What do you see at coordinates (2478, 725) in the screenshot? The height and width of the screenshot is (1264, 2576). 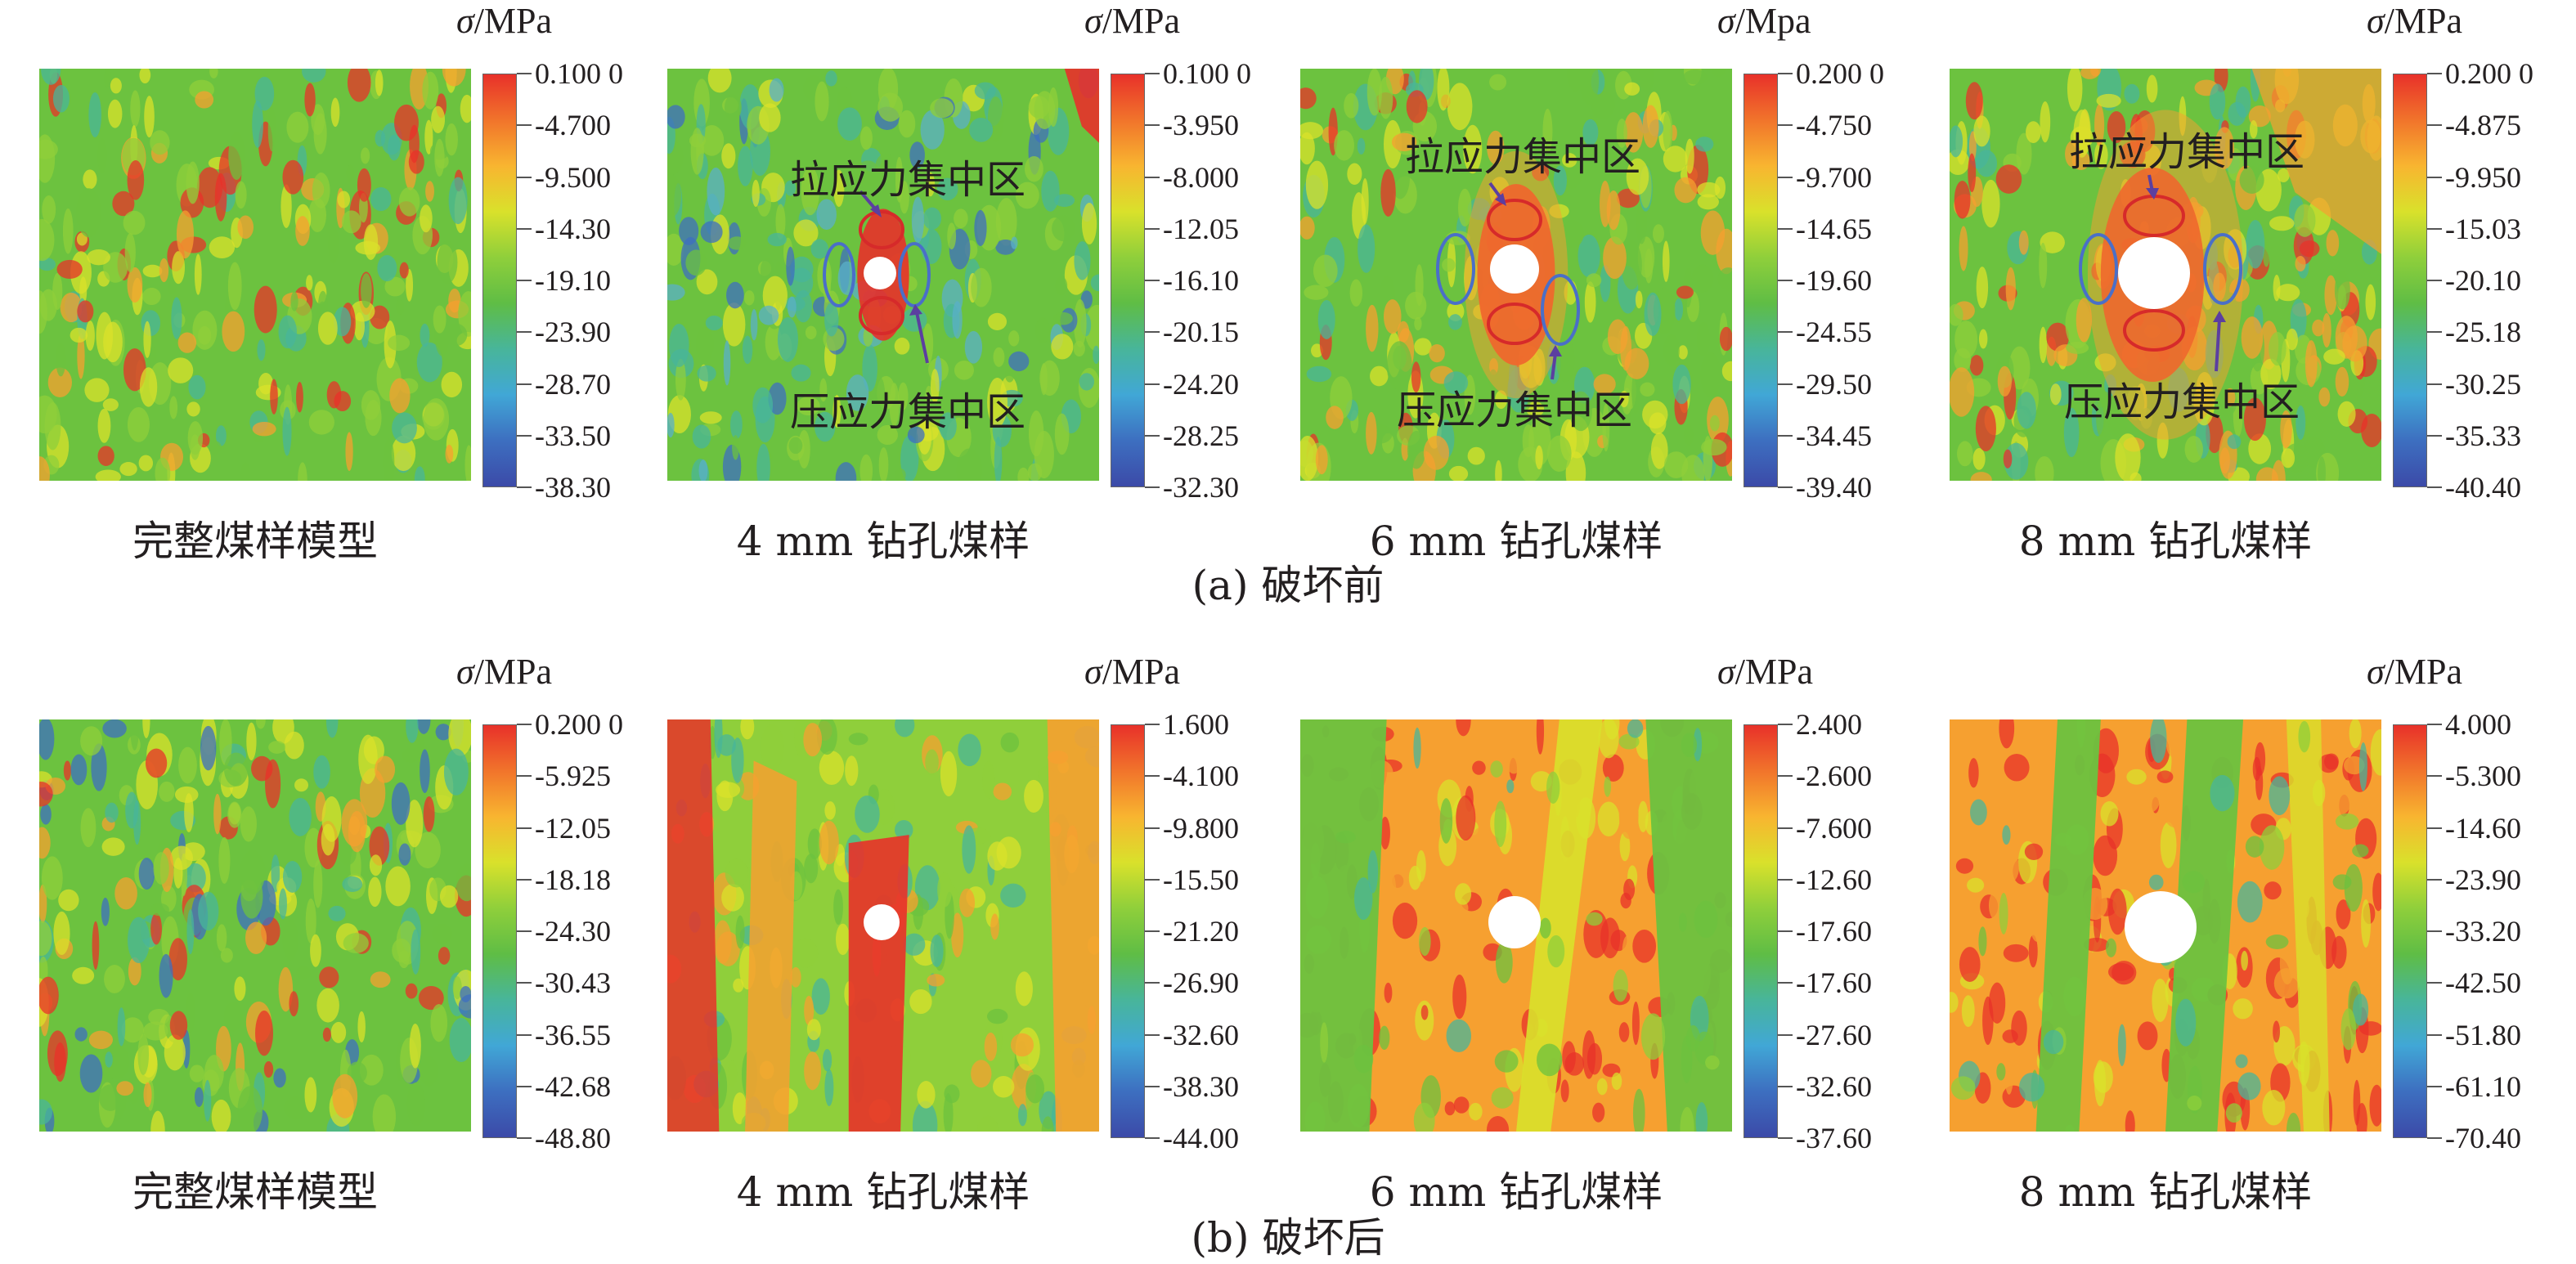 I see `colorbar-tick-label: 4.000` at bounding box center [2478, 725].